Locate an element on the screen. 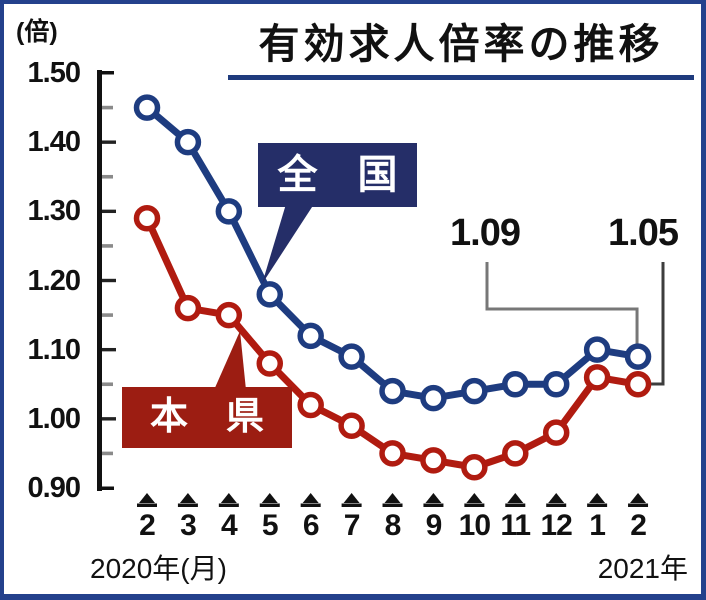  page-title: 有効求人倍率の推移 is located at coordinates (461, 45).